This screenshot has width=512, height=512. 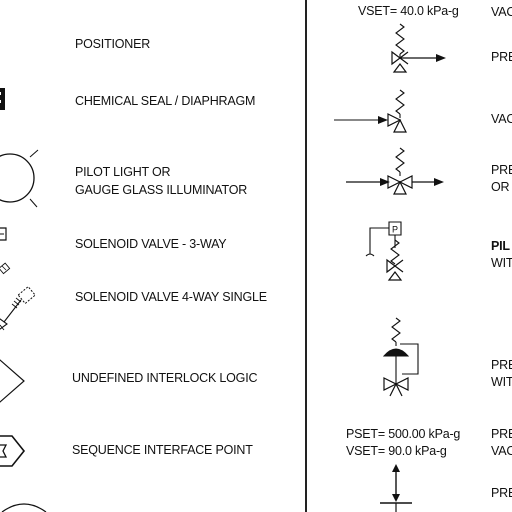 I want to click on pressure-vacuum-valve-icon, so click(x=392, y=175).